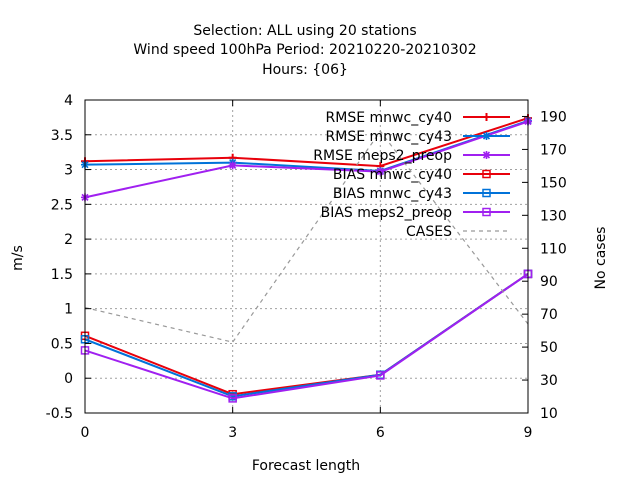 Image resolution: width=640 pixels, height=480 pixels. I want to click on x-tick-label: 0, so click(85, 433).